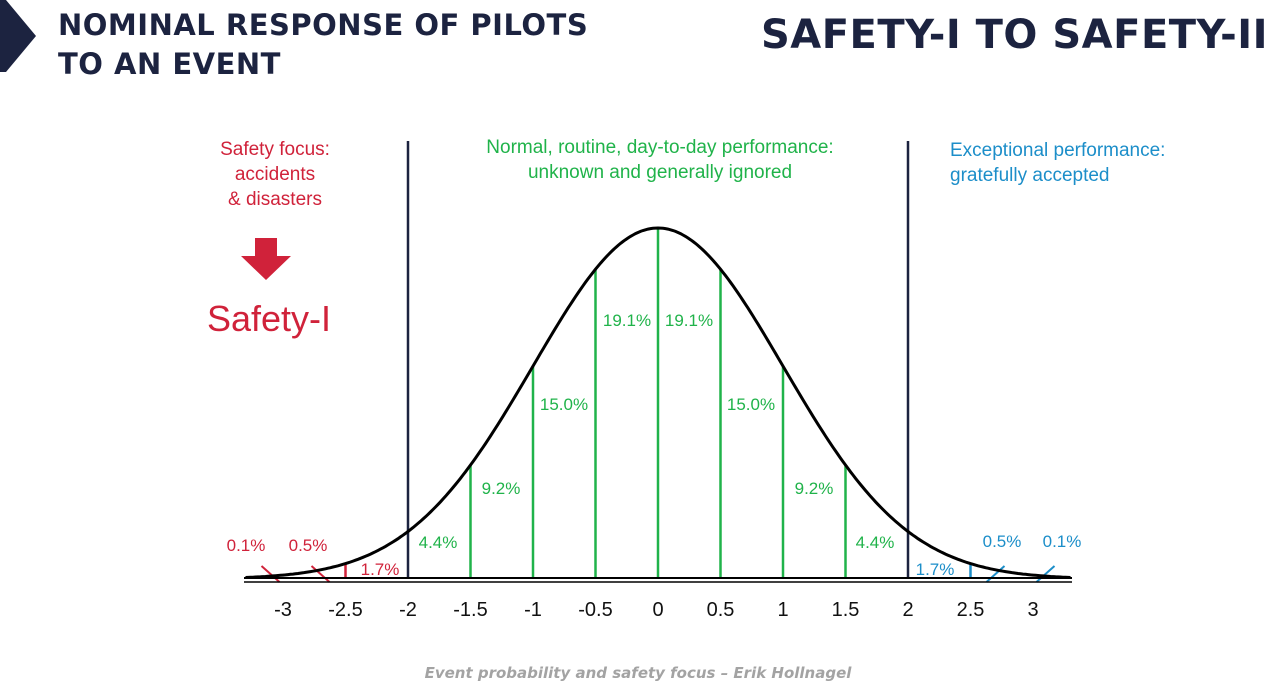 The image size is (1276, 691). I want to click on safety-focus-label: Safety focus: accidents & disasters, so click(275, 174).